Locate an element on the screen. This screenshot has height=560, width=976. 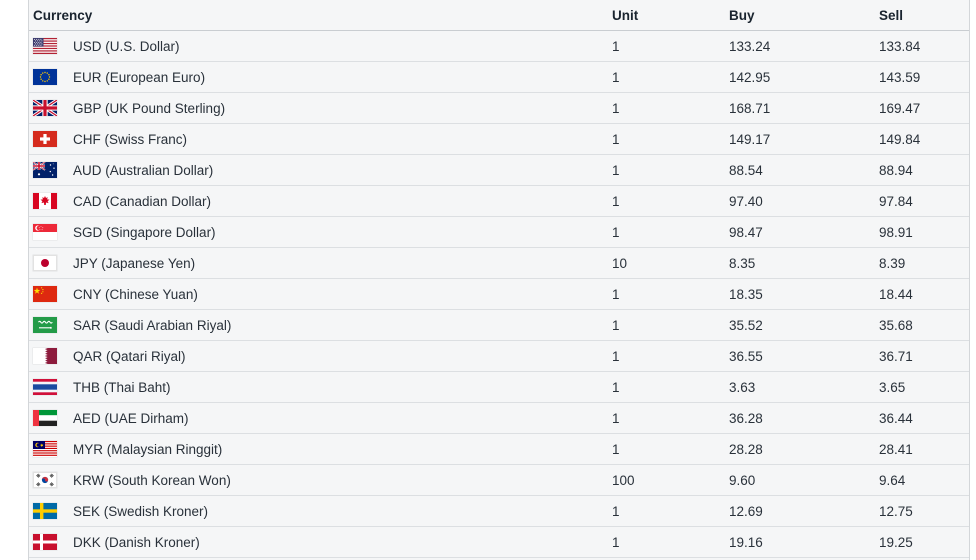
currency-label: THB (Thai Baht) is located at coordinates (122, 387).